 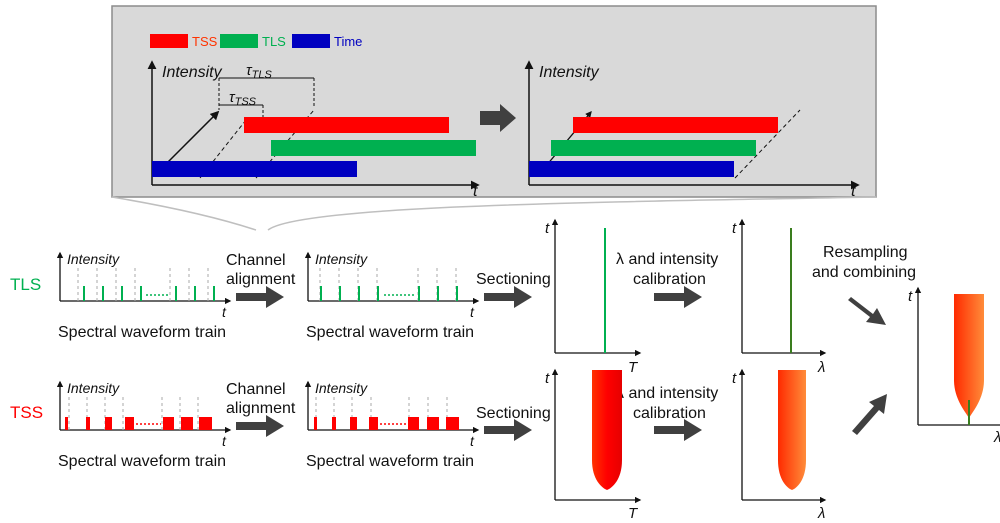 What do you see at coordinates (498, 118) in the screenshot?
I see `inset-arrow` at bounding box center [498, 118].